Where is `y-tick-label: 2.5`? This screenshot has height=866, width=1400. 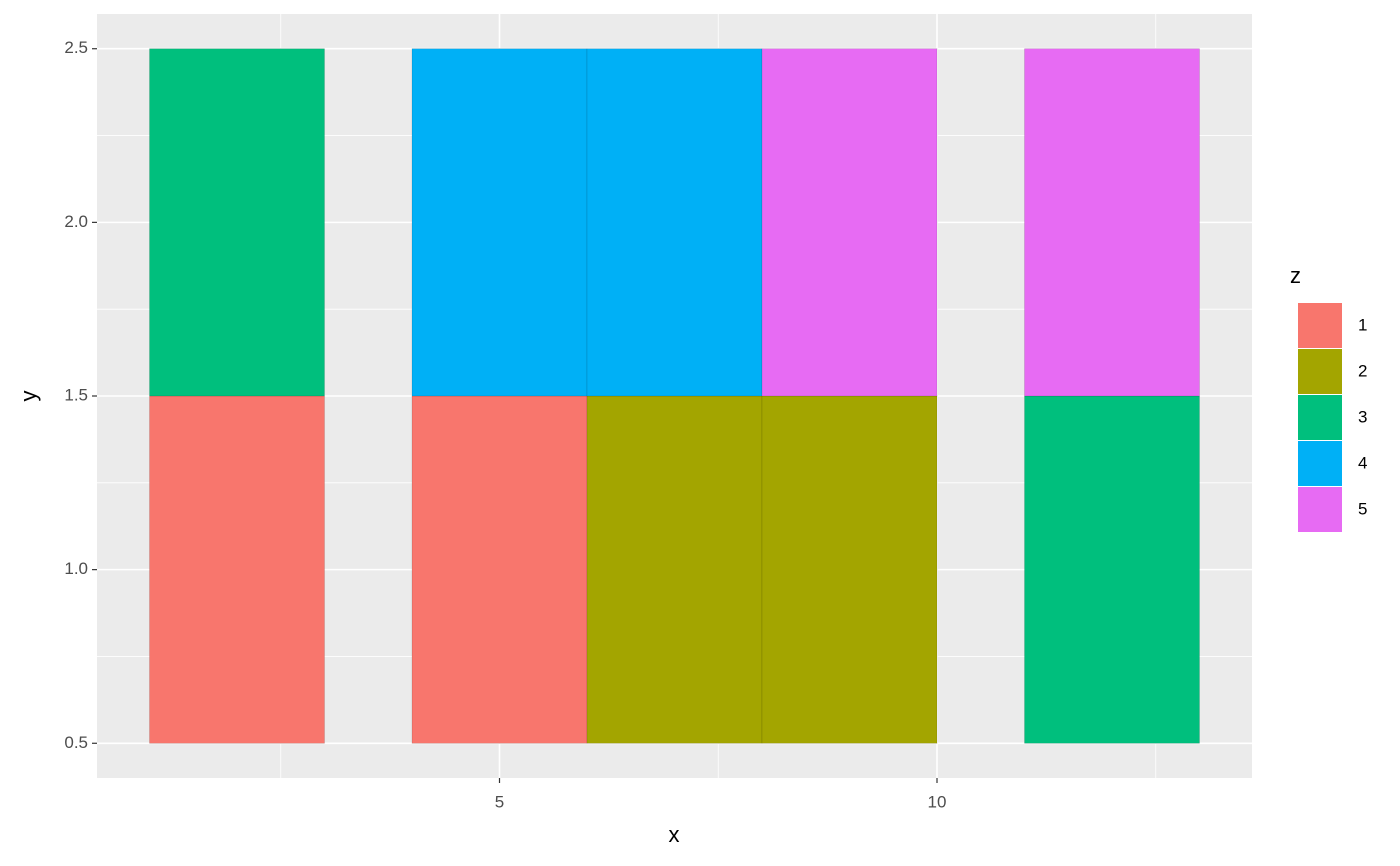
y-tick-label: 2.5 is located at coordinates (76, 47).